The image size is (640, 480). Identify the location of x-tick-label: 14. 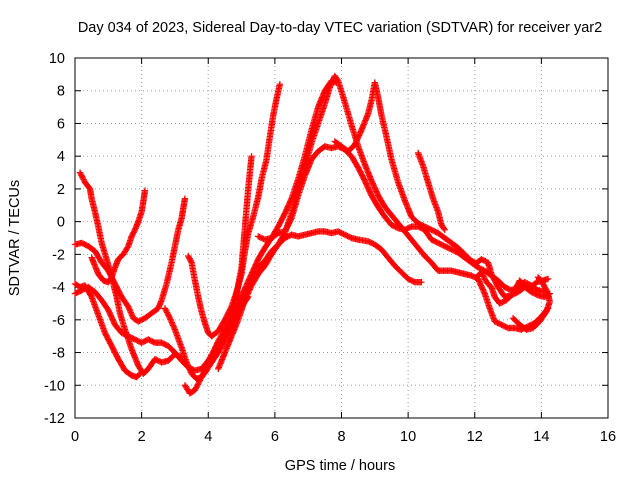
(541, 437).